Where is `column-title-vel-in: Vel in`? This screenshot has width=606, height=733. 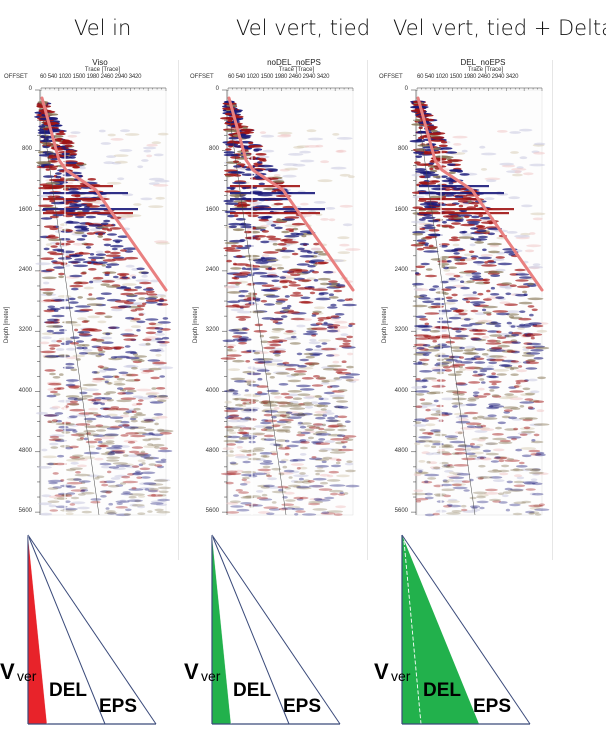
column-title-vel-in: Vel in is located at coordinates (103, 28).